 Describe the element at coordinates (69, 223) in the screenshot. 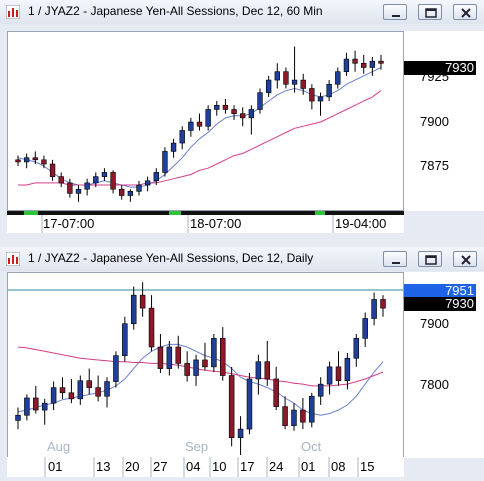

I see `x-tick-label: 17-07:00` at that location.